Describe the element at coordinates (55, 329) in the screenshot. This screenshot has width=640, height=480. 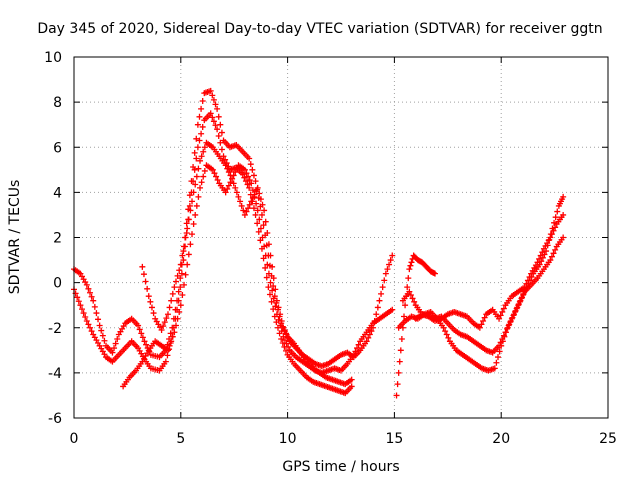
I see `y-tick-label: -2` at that location.